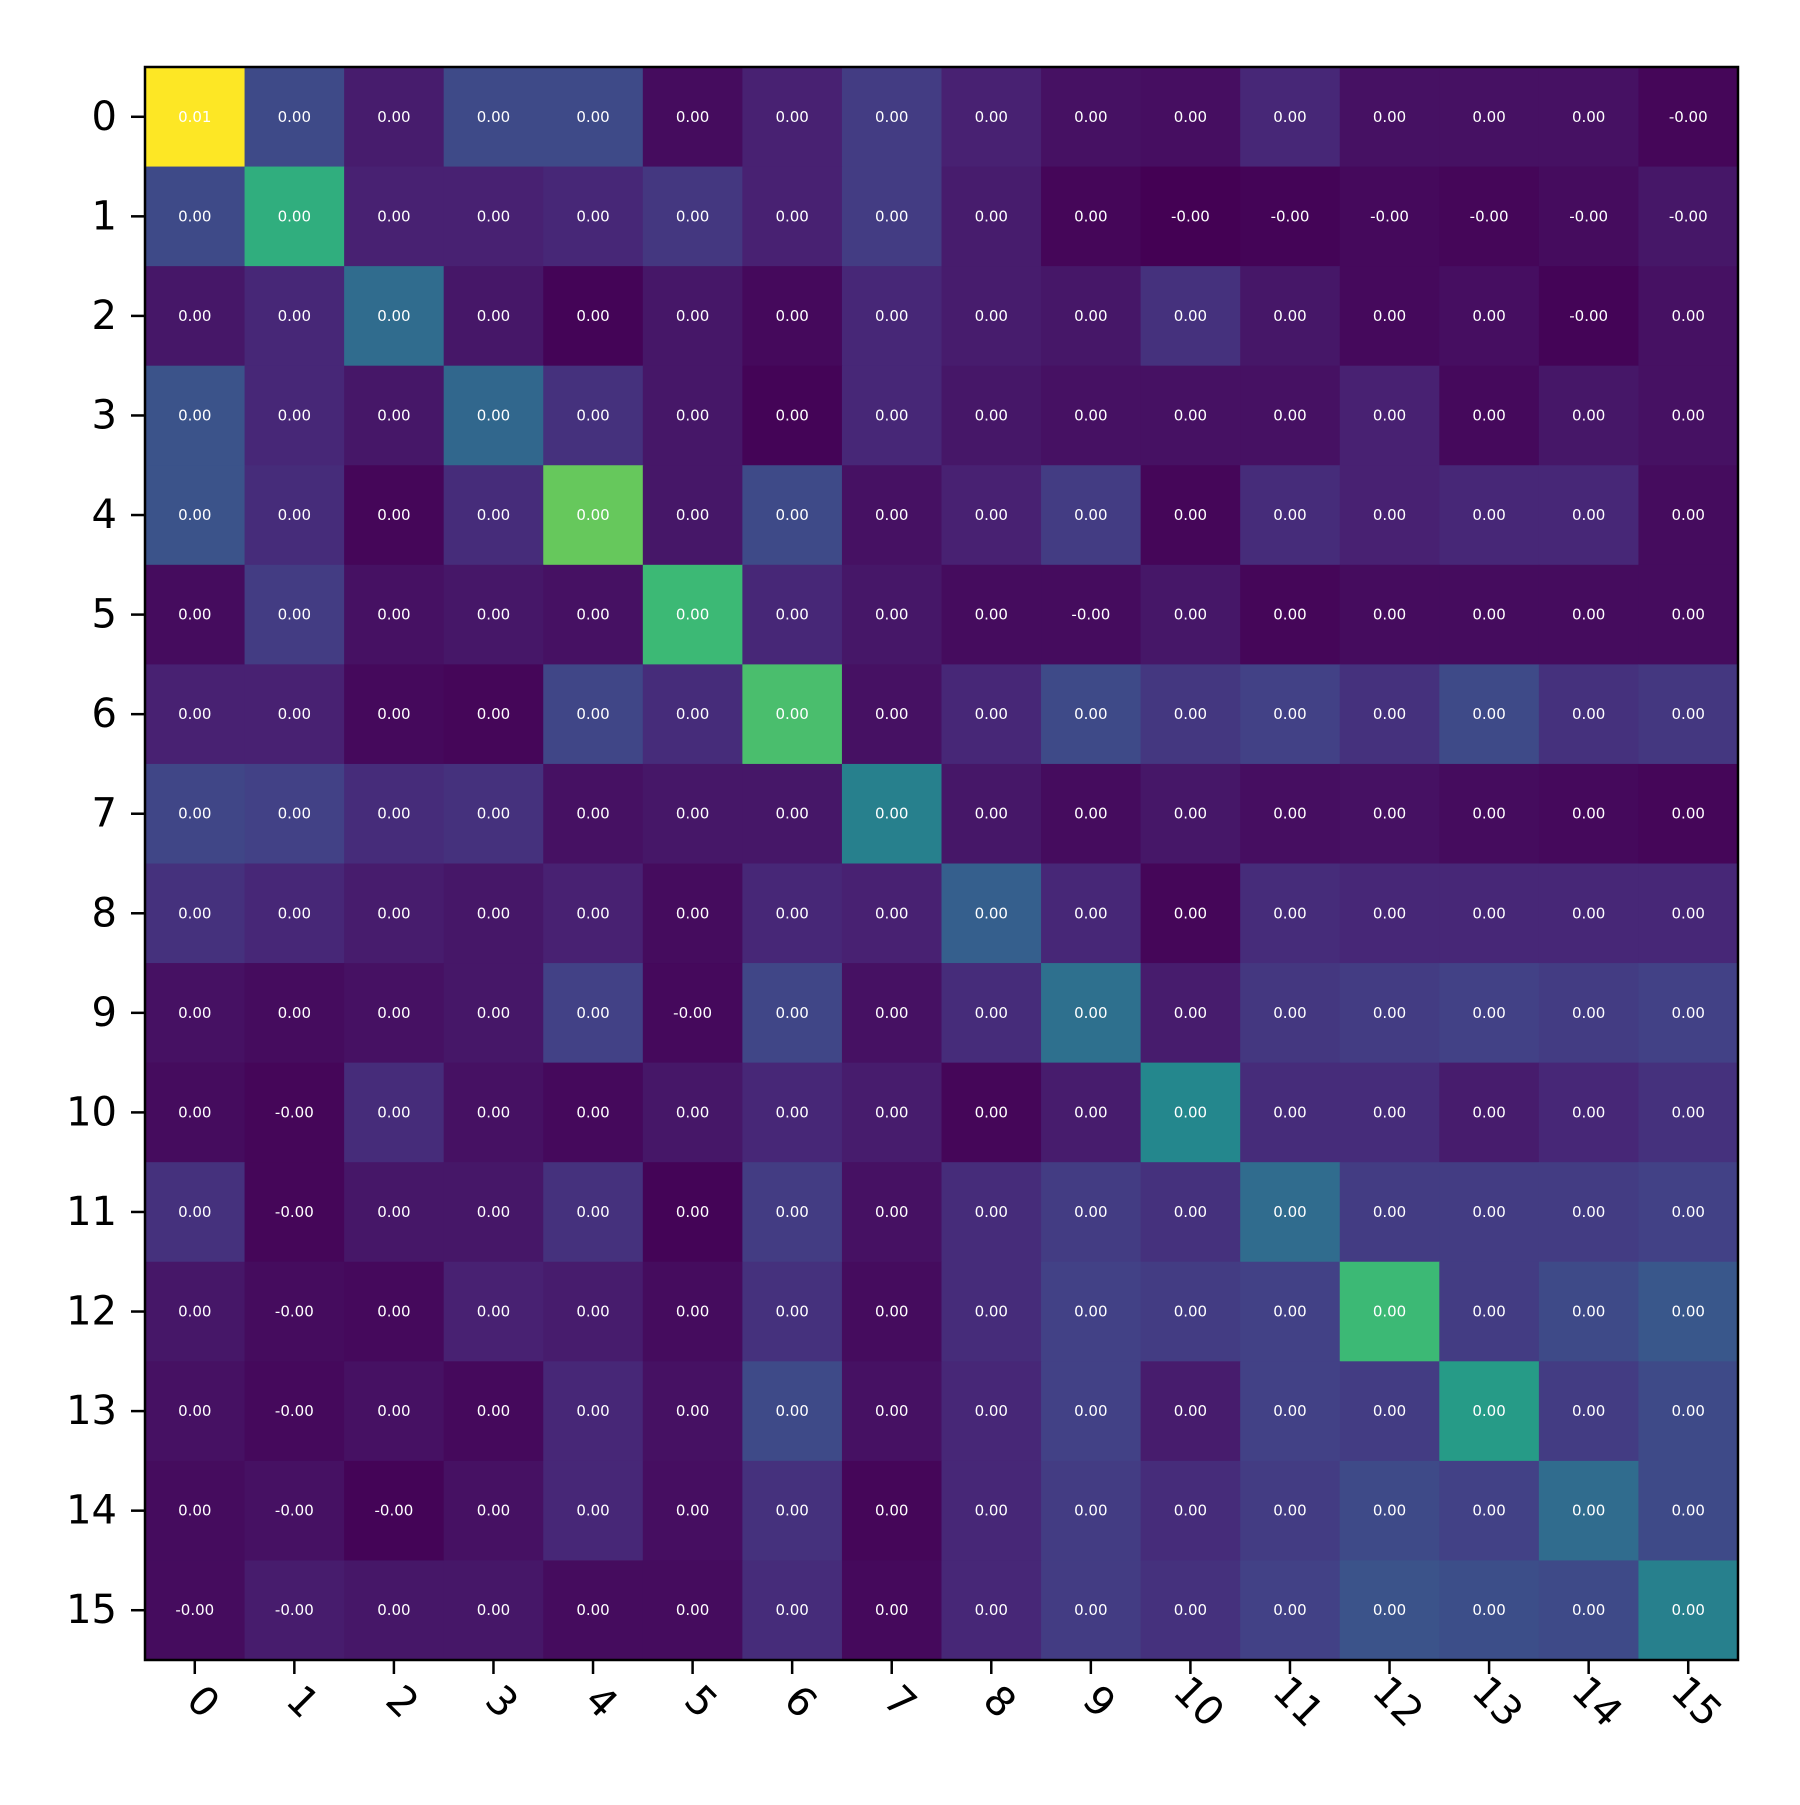 This screenshot has width=1800, height=1805. I want to click on cell-value-label: 0.01, so click(194, 117).